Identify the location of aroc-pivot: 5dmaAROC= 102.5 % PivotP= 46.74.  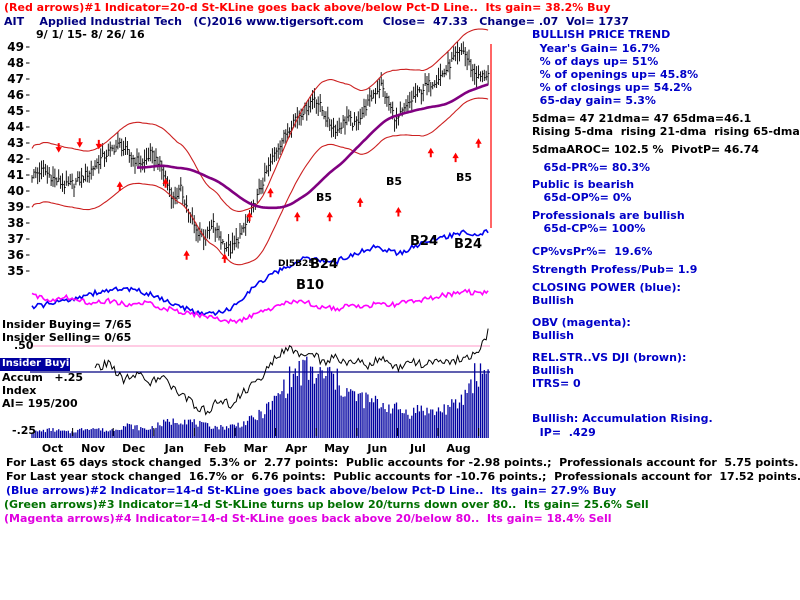
(645, 149).